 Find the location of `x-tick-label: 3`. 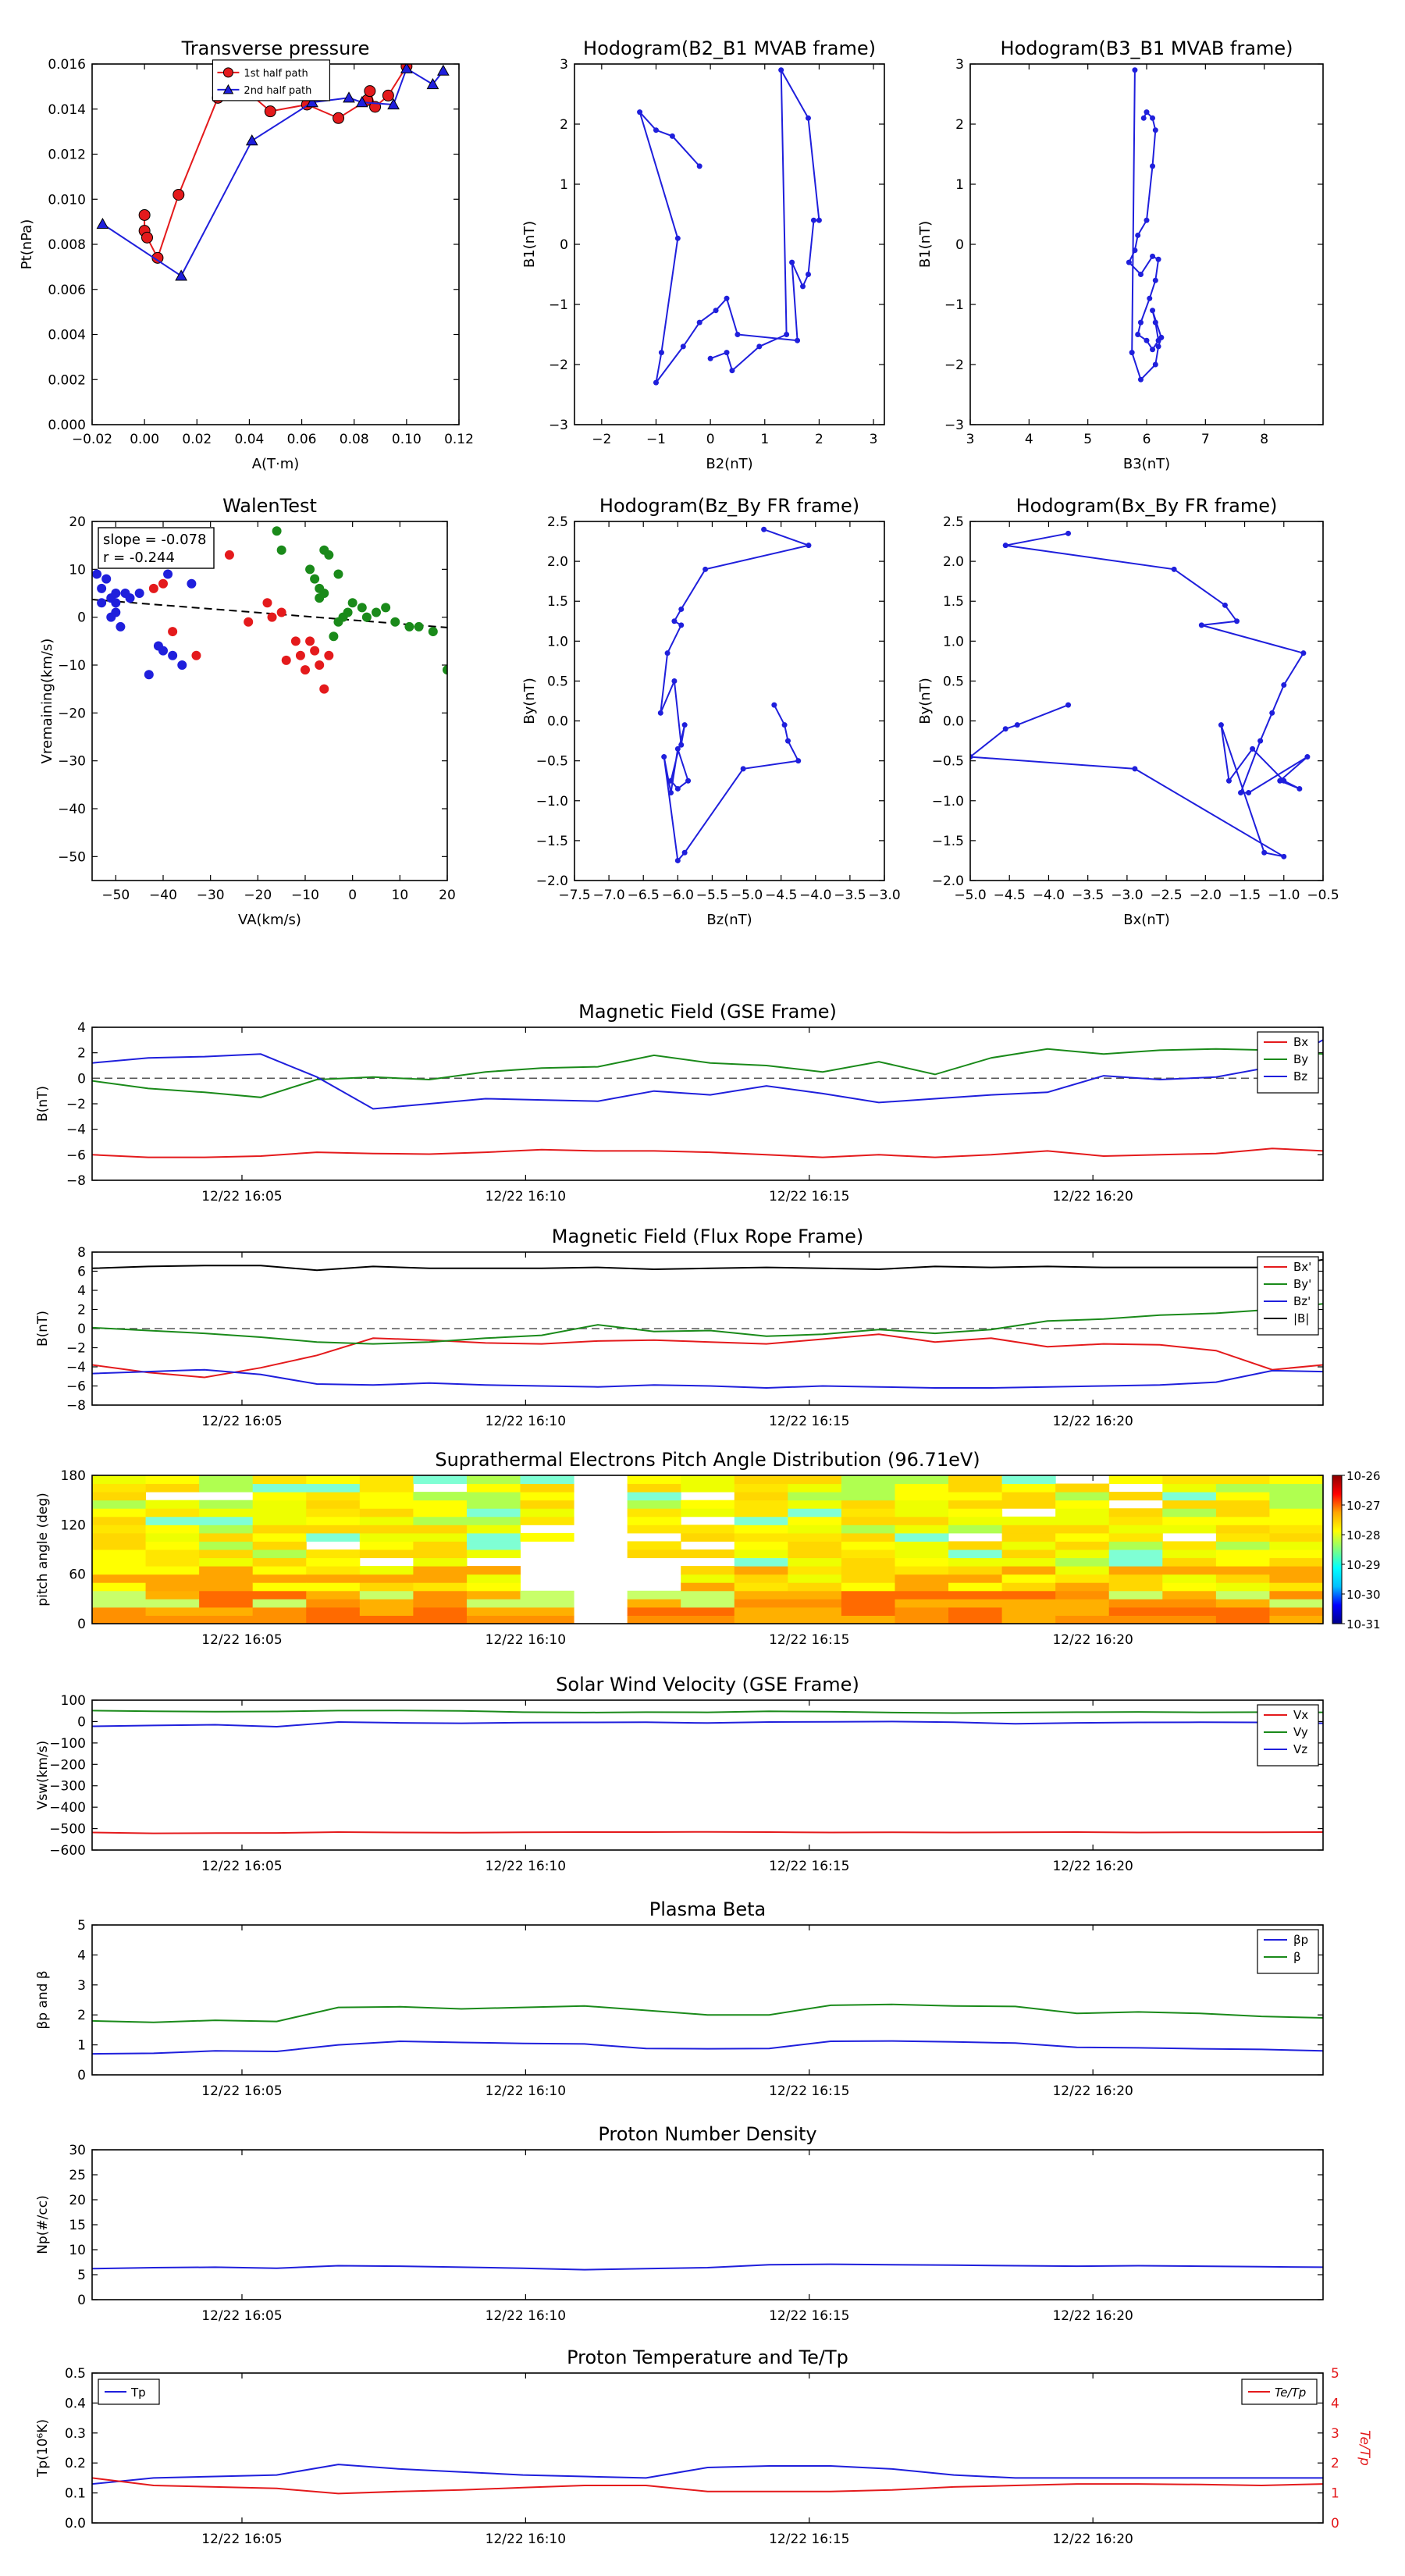

x-tick-label: 3 is located at coordinates (874, 439).